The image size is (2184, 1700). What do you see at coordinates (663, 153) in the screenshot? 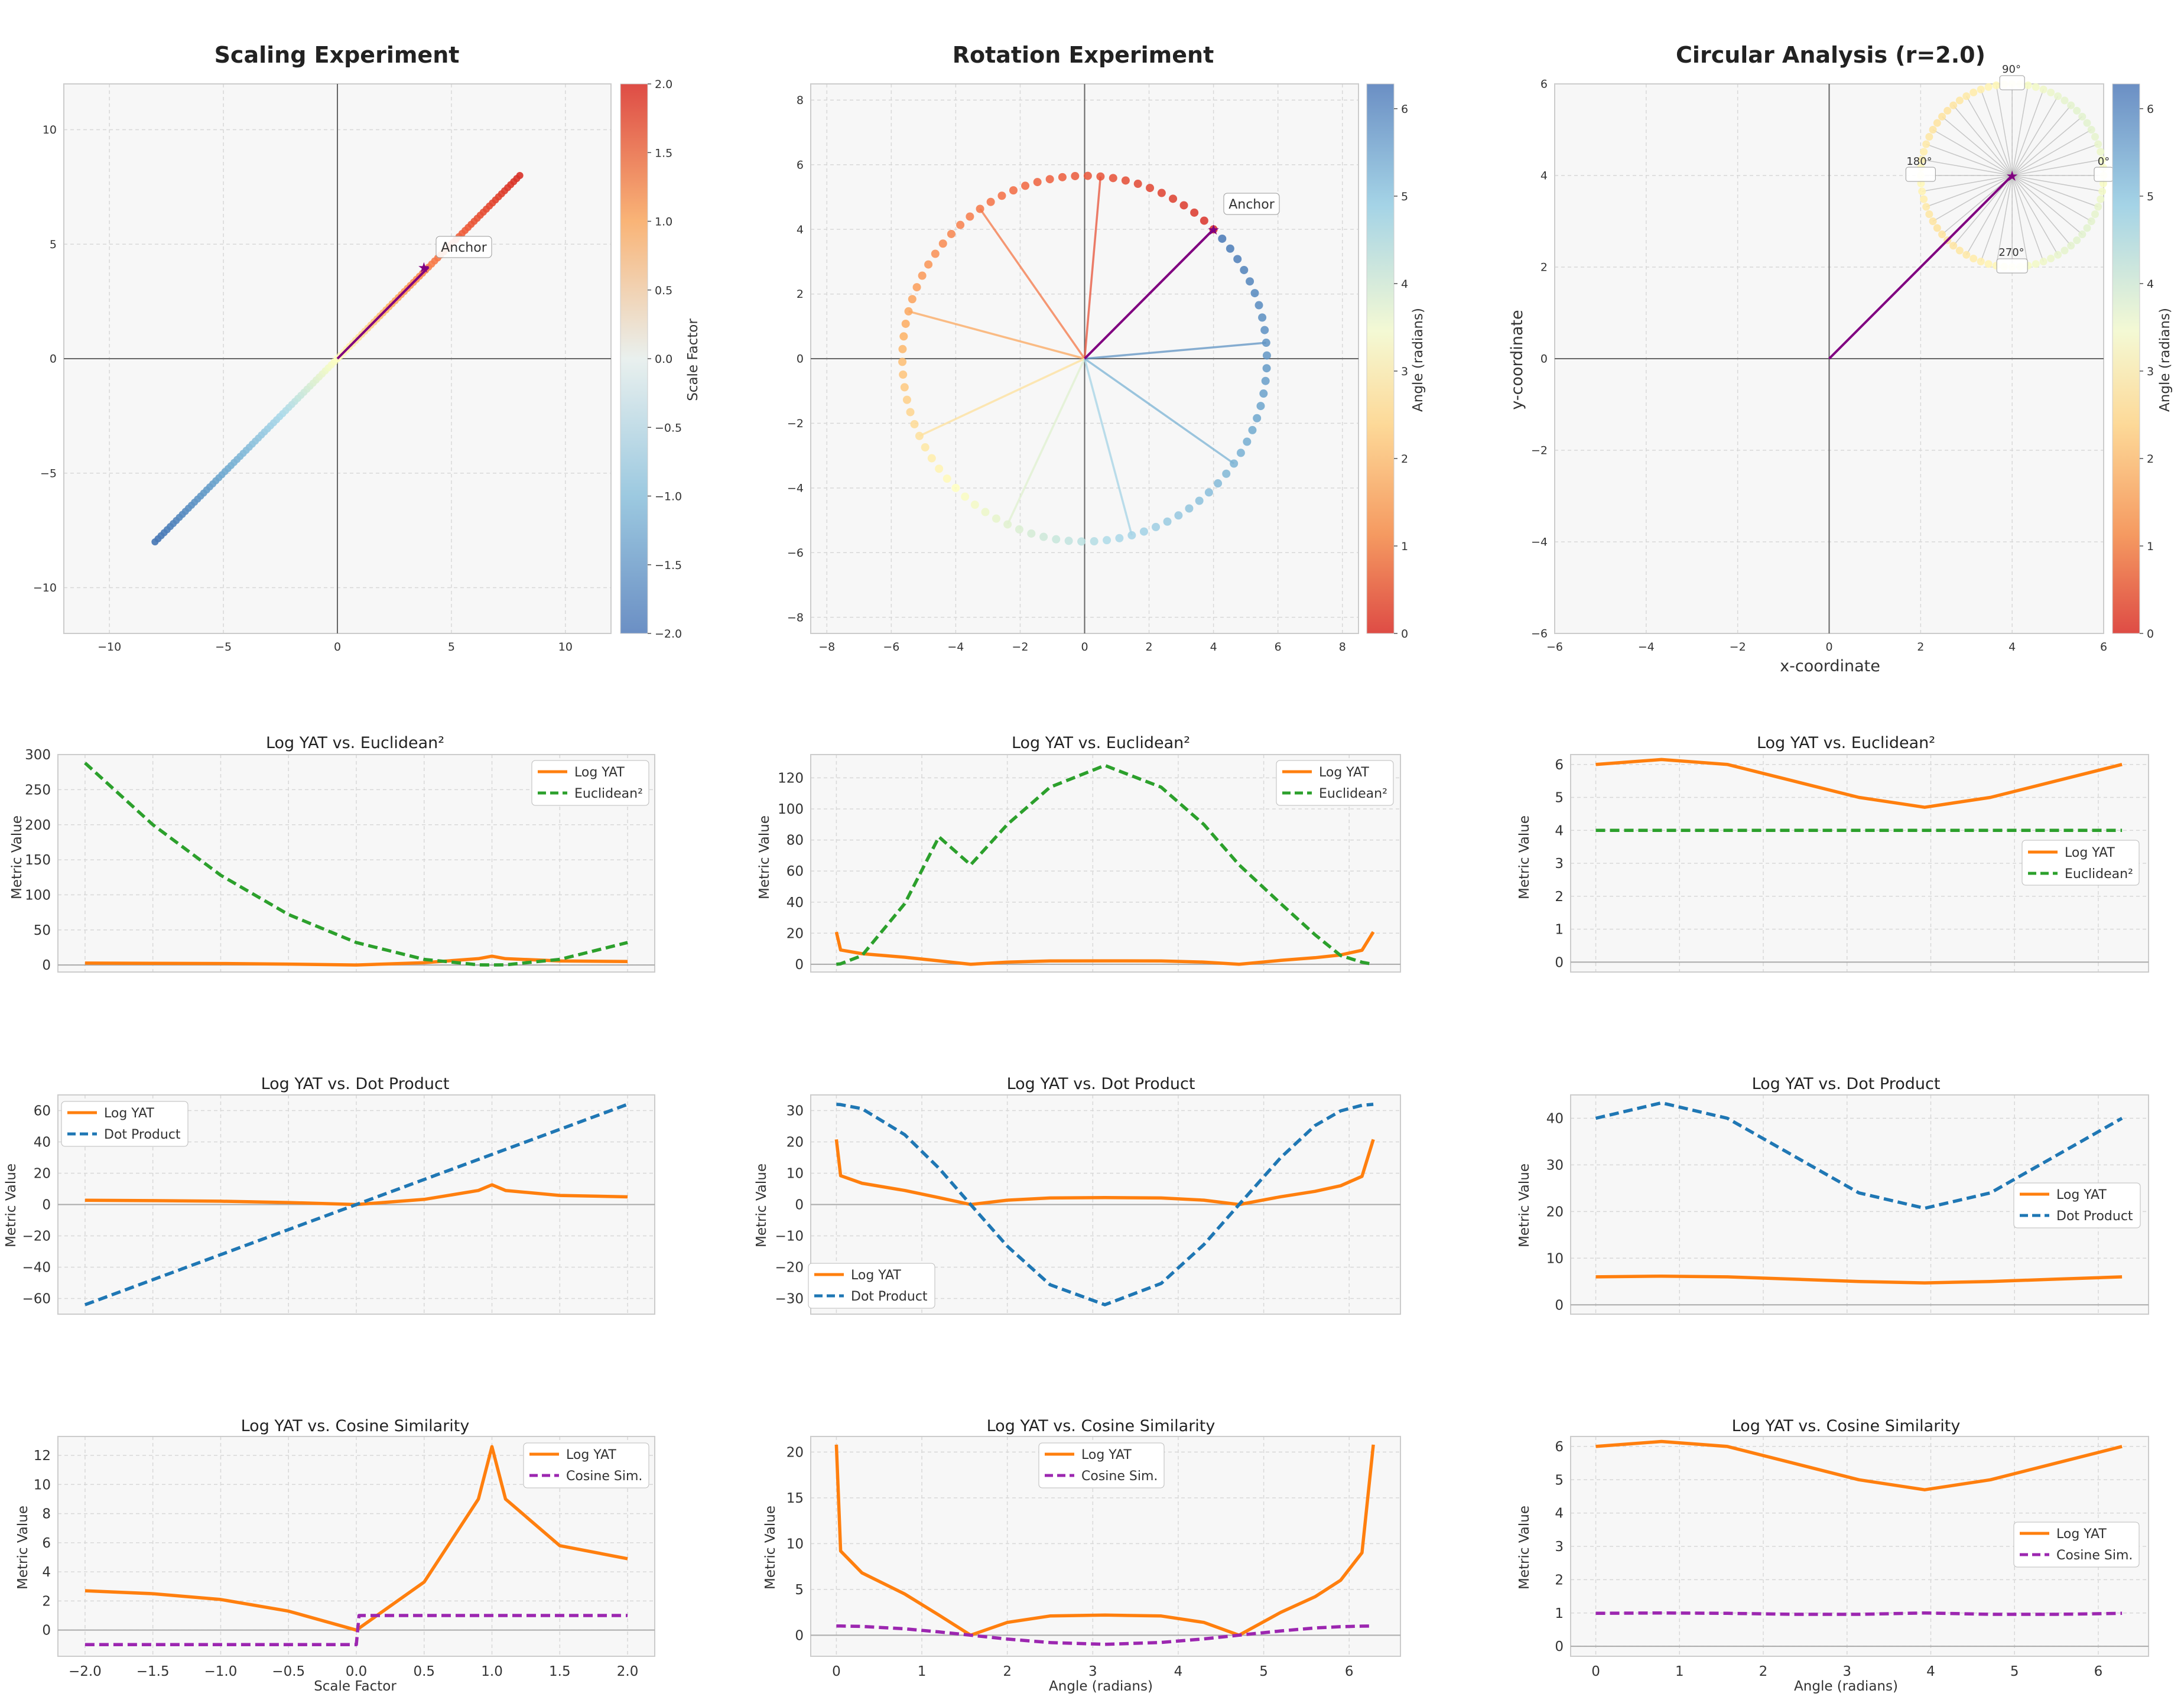
I see `colorbar-tick-label: 1.5` at bounding box center [663, 153].